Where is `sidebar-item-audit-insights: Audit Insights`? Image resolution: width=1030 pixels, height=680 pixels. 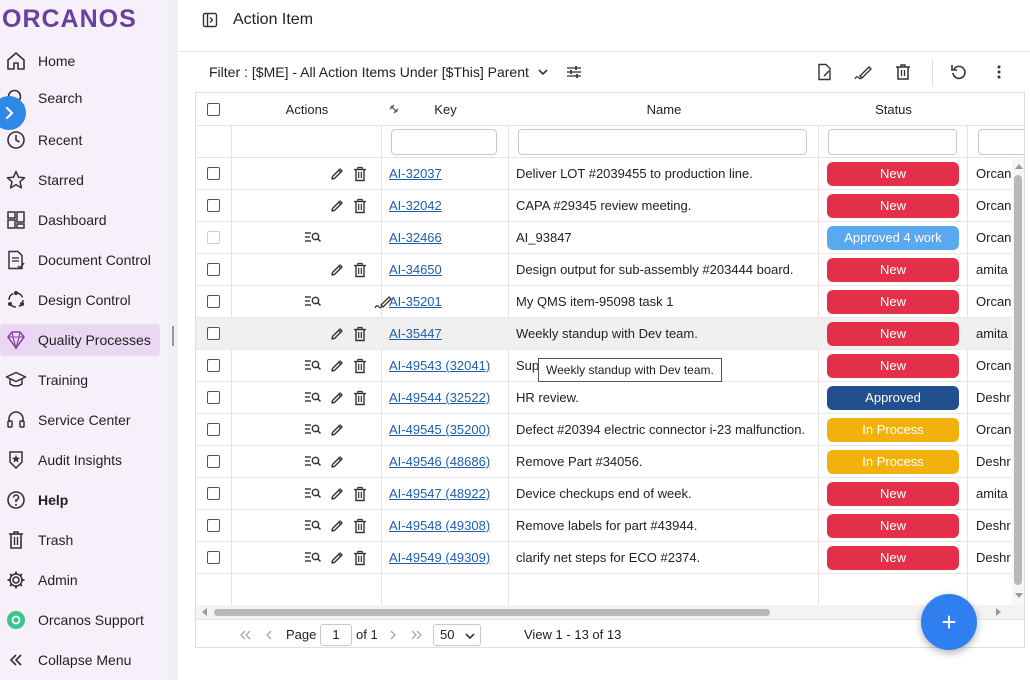 sidebar-item-audit-insights: Audit Insights is located at coordinates (80, 460).